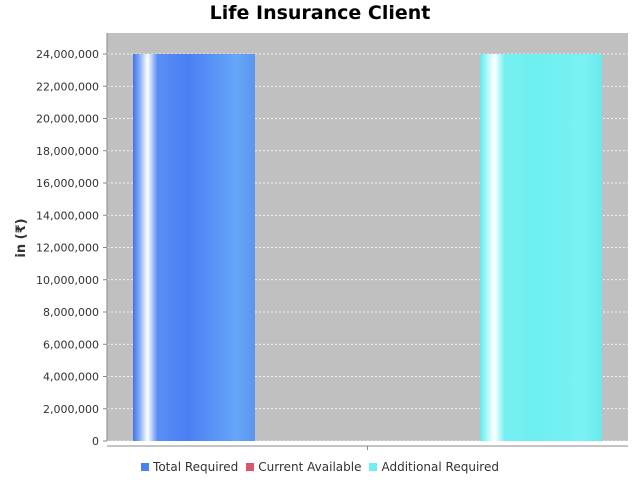 This screenshot has height=480, width=640. I want to click on y-tick-label: 10,000,000, so click(67, 280).